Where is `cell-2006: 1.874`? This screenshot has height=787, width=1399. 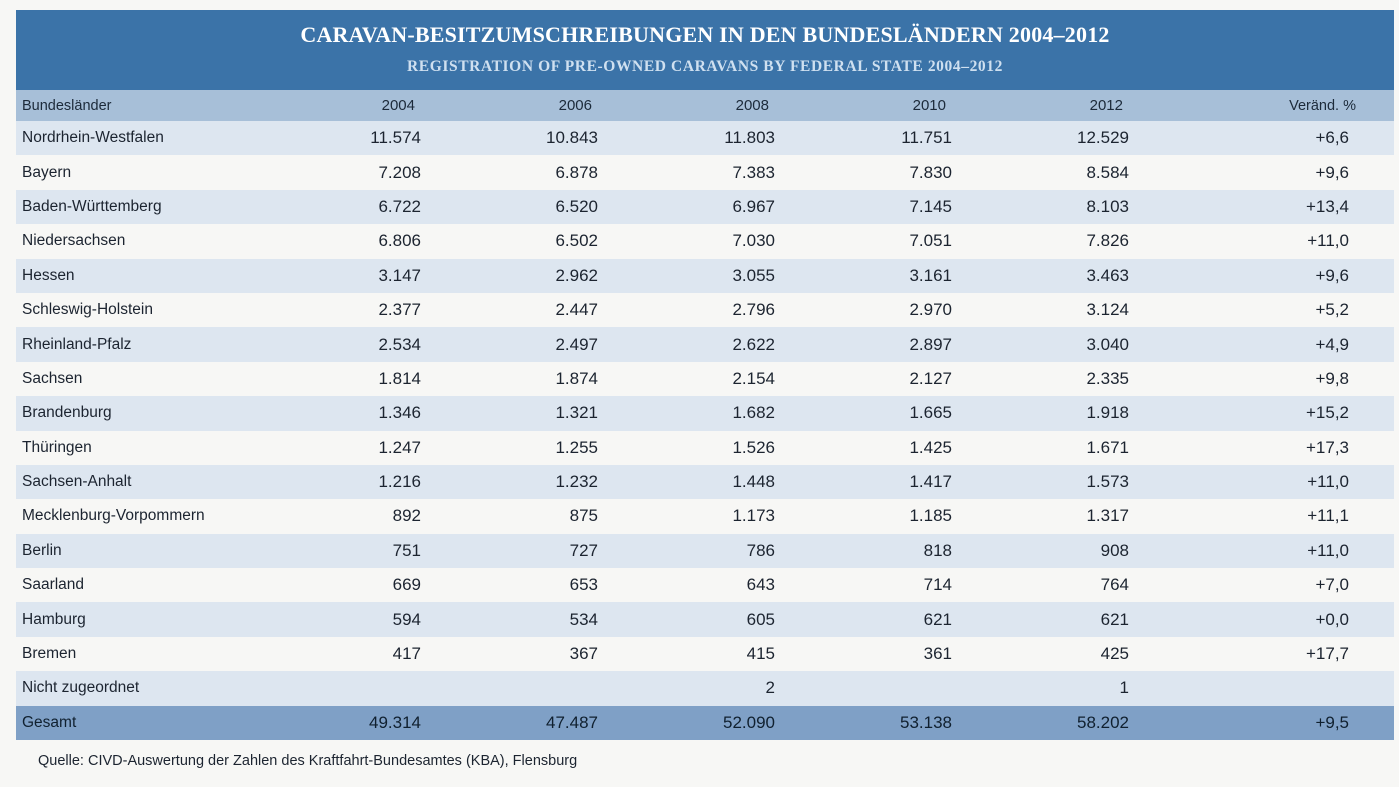
cell-2006: 1.874 is located at coordinates (576, 378).